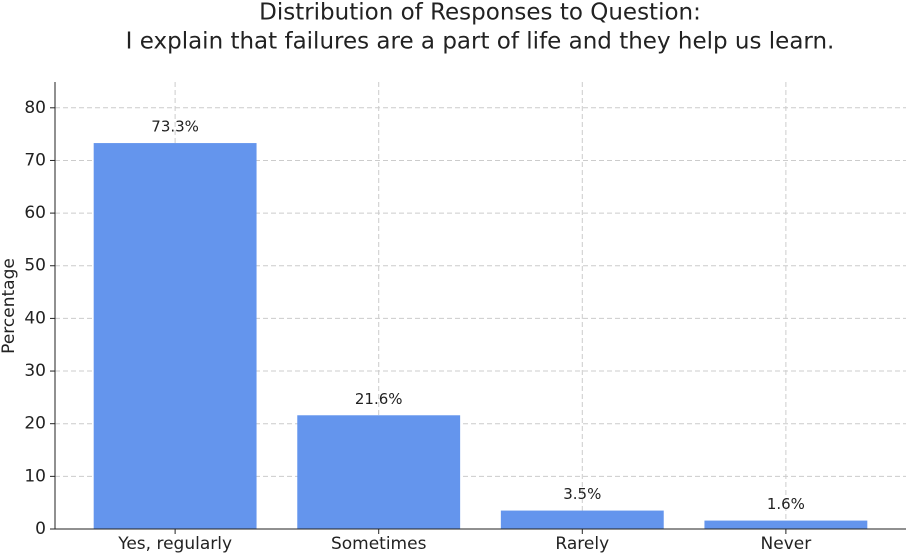 The height and width of the screenshot is (555, 907). I want to click on y-tick-label: 30, so click(35, 371).